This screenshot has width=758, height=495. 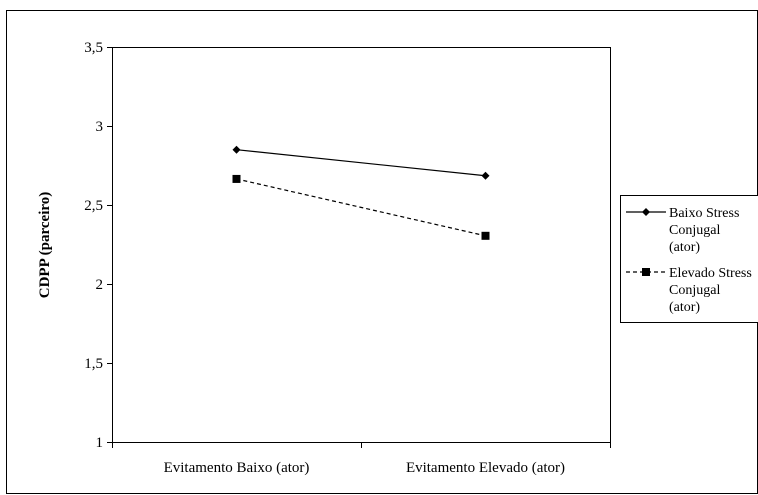 What do you see at coordinates (93, 364) in the screenshot?
I see `y-tick-label: 1,5` at bounding box center [93, 364].